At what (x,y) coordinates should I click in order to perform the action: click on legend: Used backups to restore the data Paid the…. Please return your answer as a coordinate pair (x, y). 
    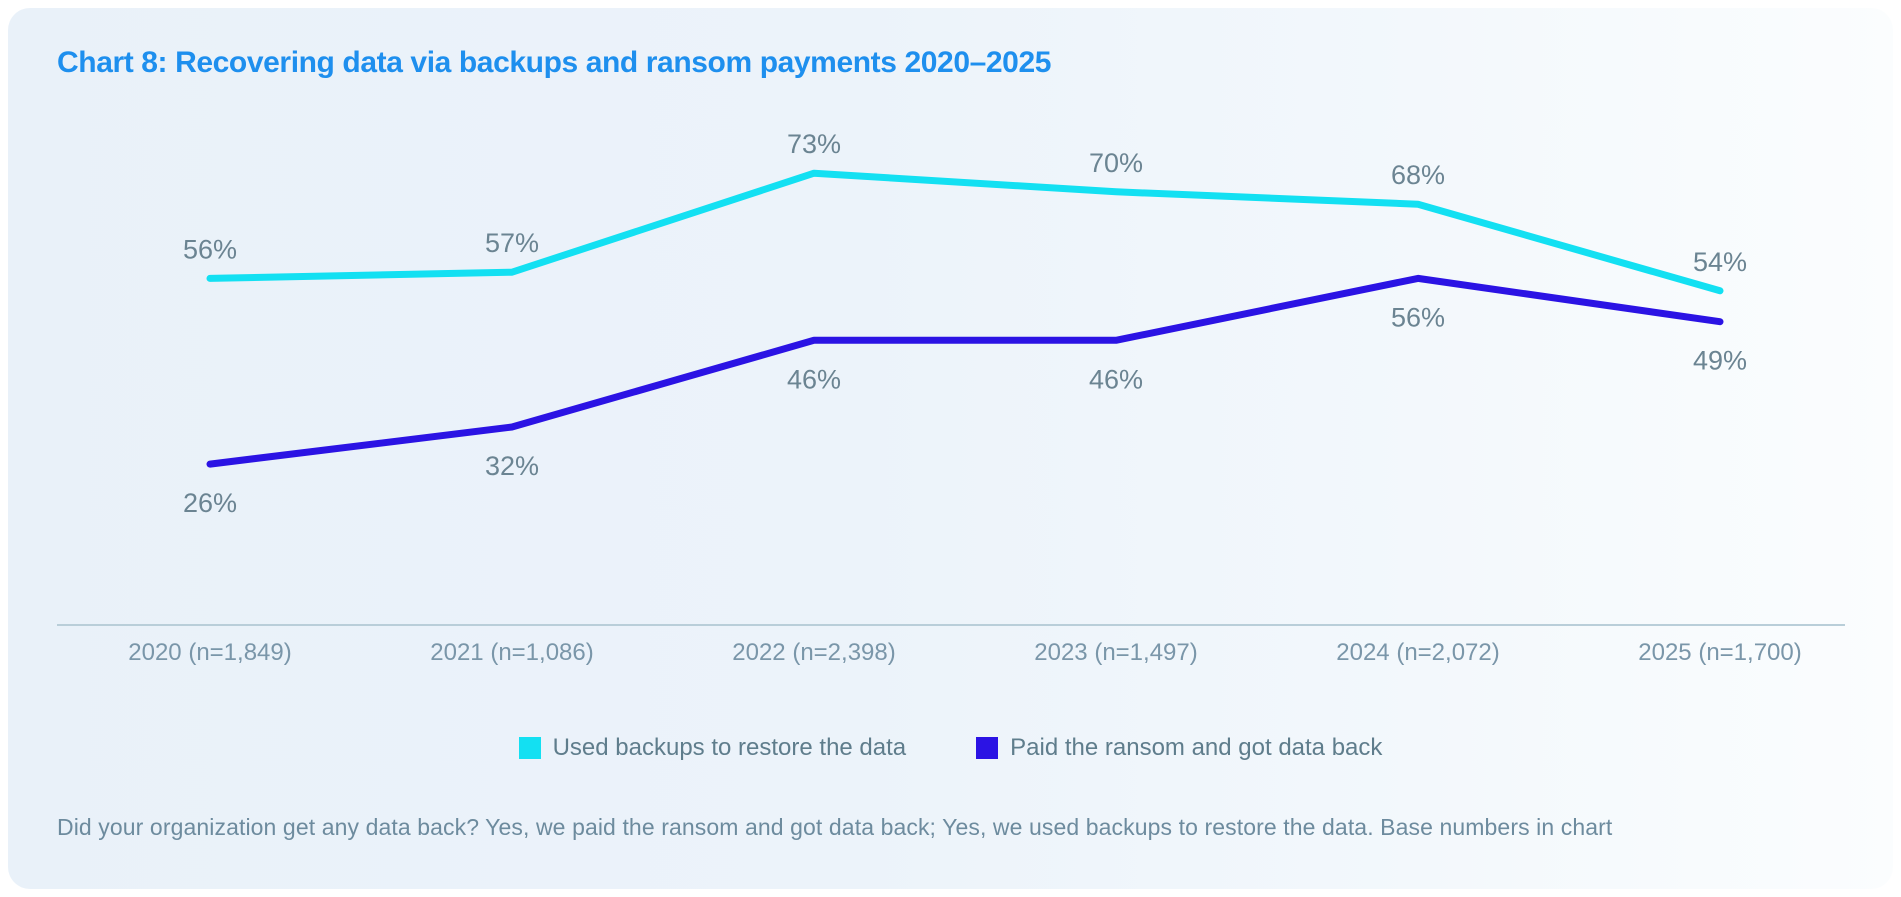
    Looking at the image, I should click on (950, 748).